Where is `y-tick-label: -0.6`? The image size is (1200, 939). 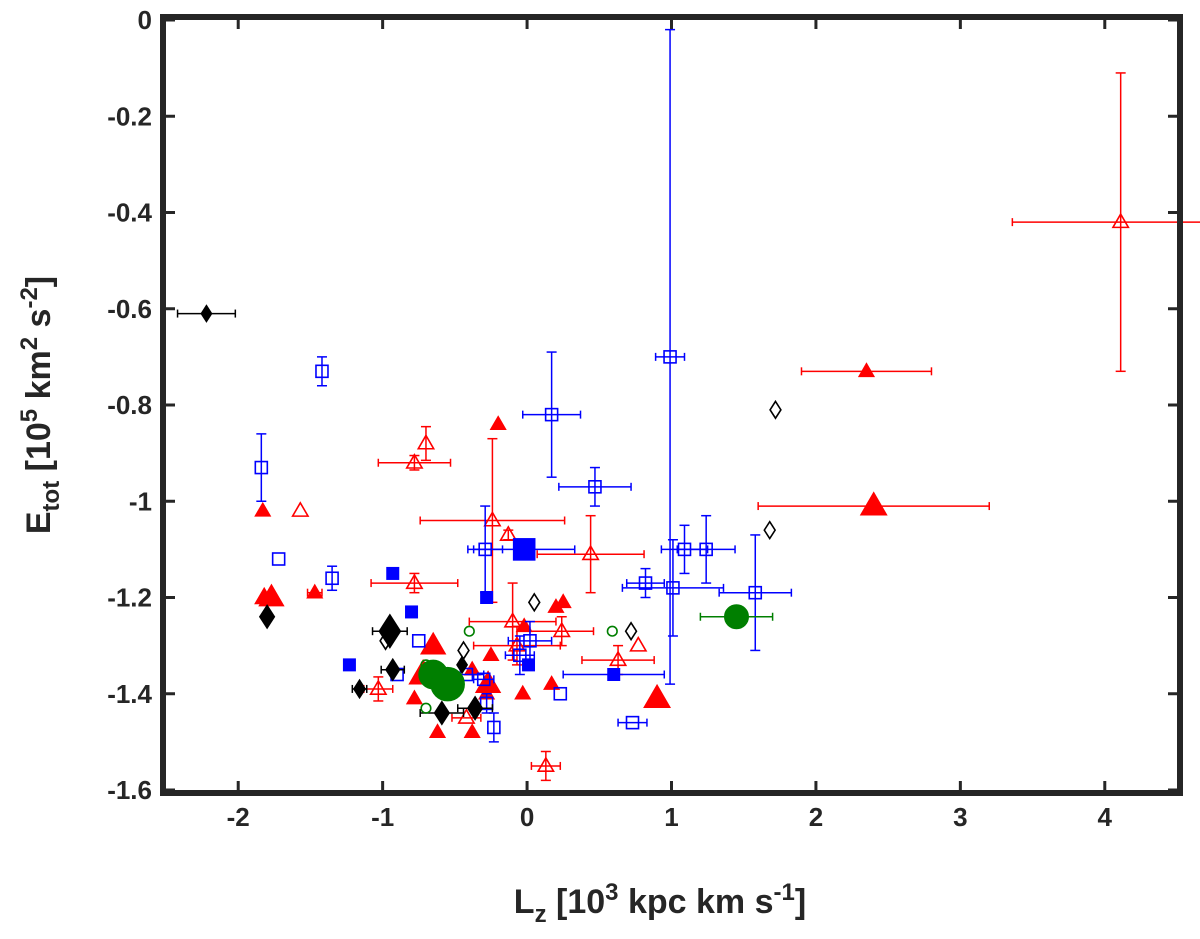 y-tick-label: -0.6 is located at coordinates (129, 309).